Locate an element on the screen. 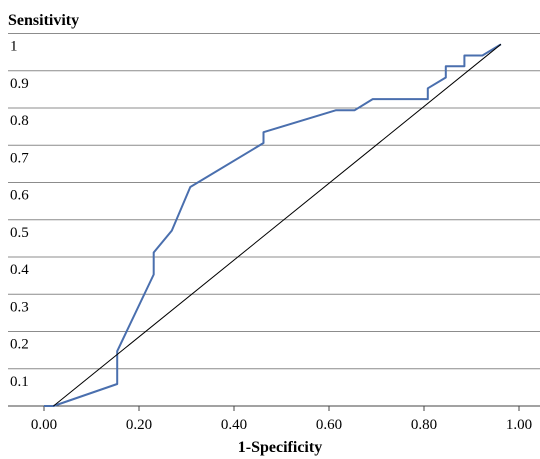 The image size is (540, 459). y-tick-label: 0.6 is located at coordinates (19, 196).